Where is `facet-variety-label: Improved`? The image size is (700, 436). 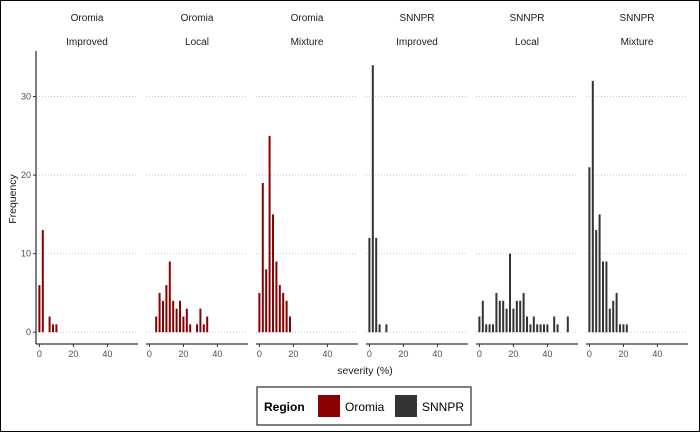 facet-variety-label: Improved is located at coordinates (87, 42).